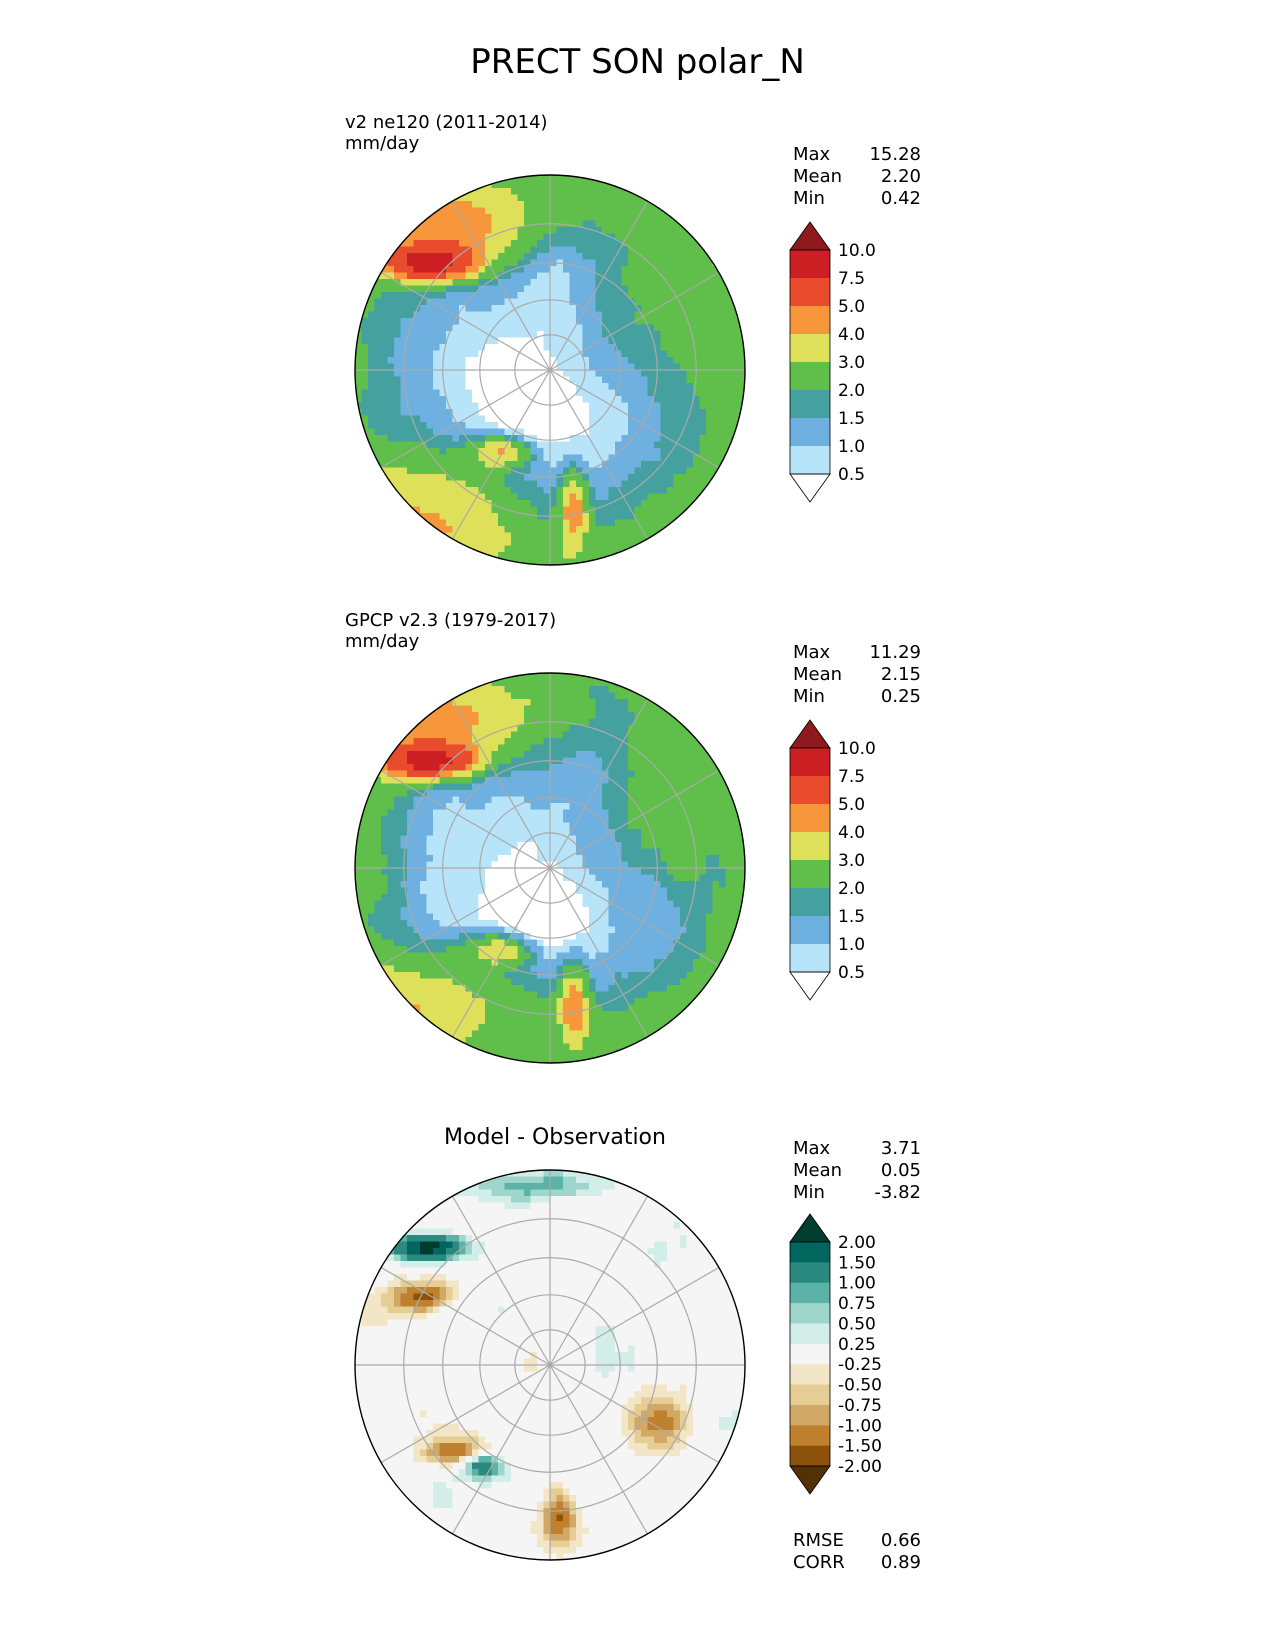 This screenshot has height=1650, width=1275. I want to click on panel2-colorbar-tick-label: 1.0, so click(851, 945).